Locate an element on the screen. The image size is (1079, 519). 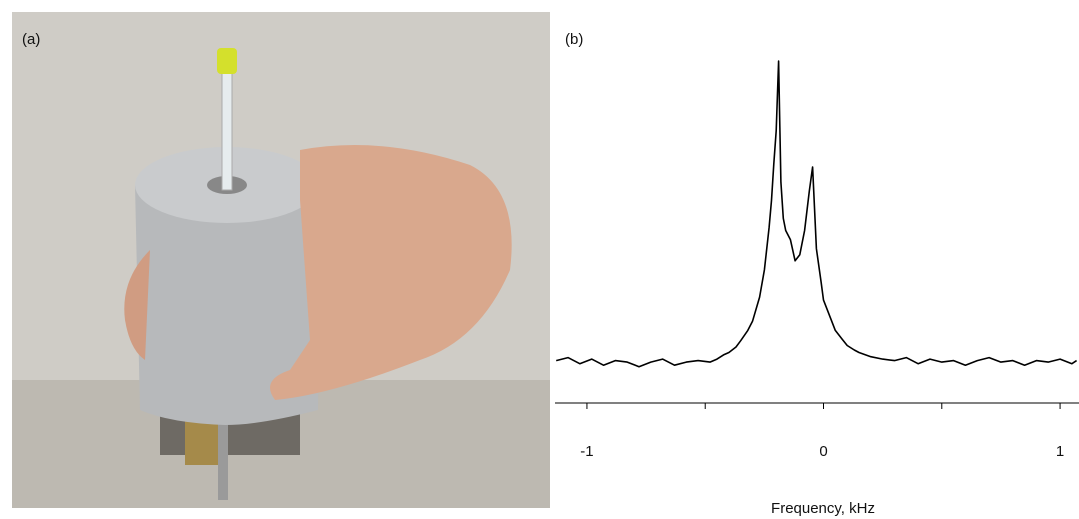
panel-label: (a) is located at coordinates (31, 39).